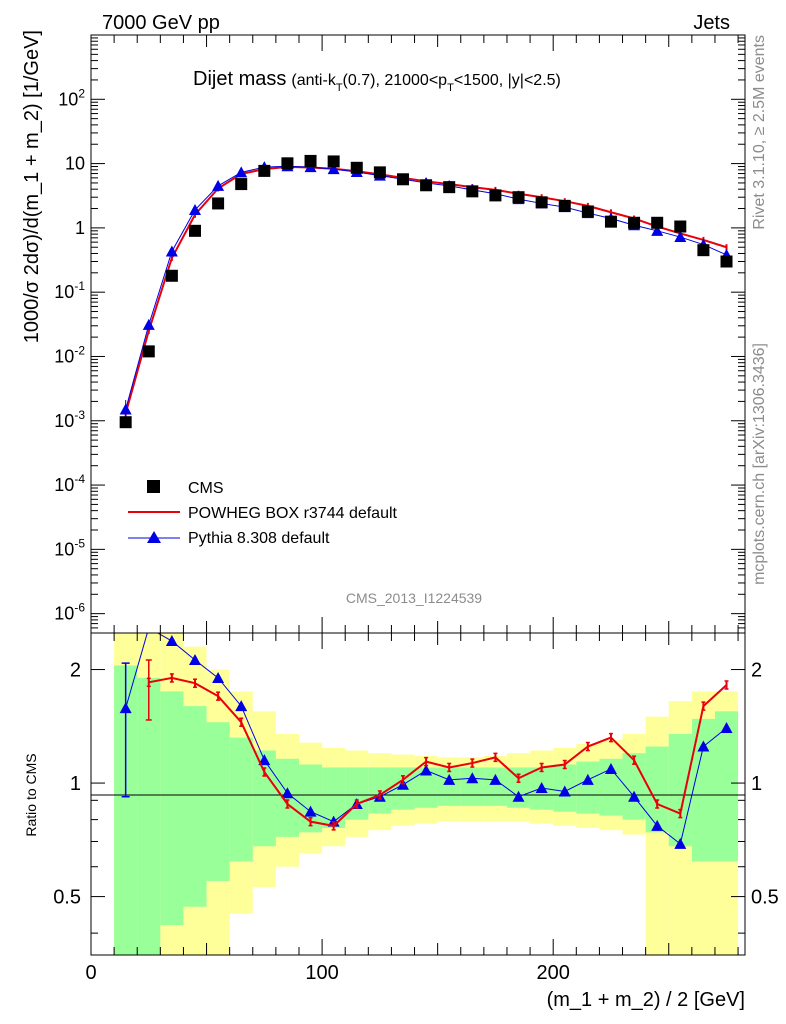  Describe the element at coordinates (339, 88) in the screenshot. I see `plot-title-kt-subscript: T` at that location.